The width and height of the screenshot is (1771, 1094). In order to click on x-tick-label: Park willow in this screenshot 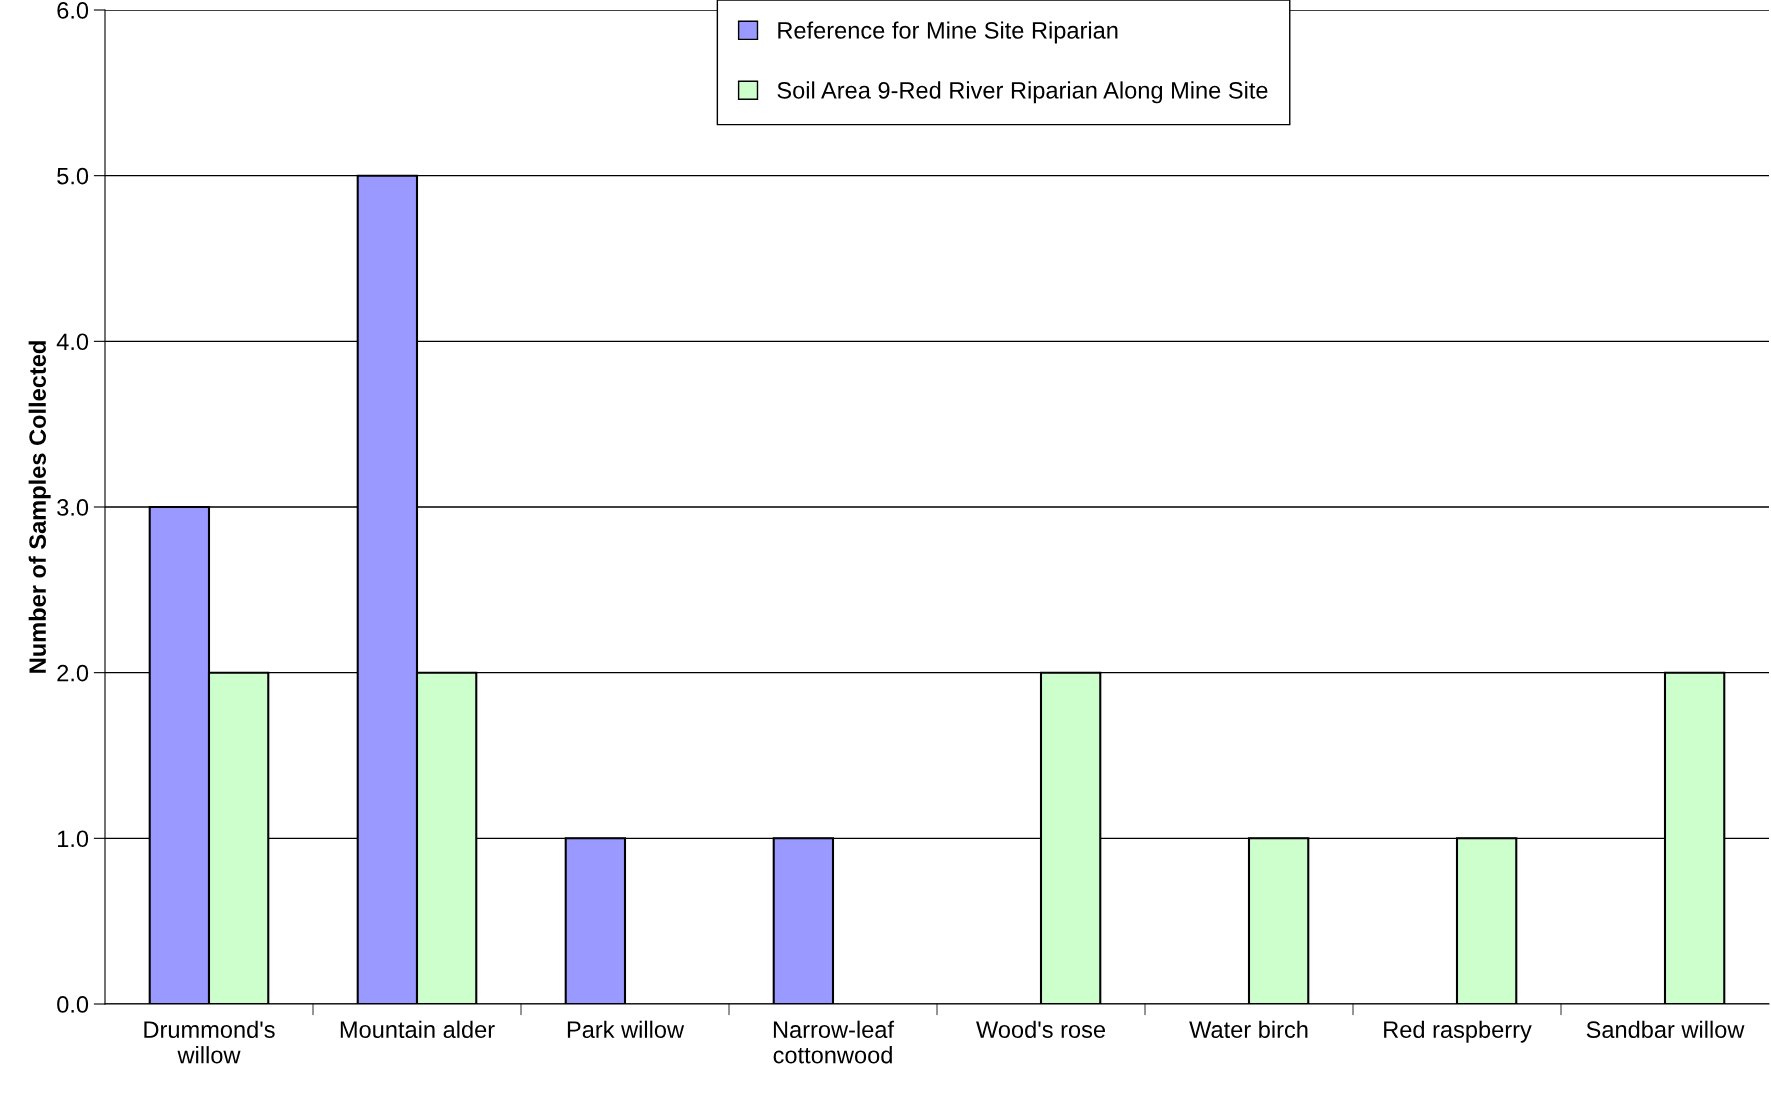, I will do `click(626, 1029)`.